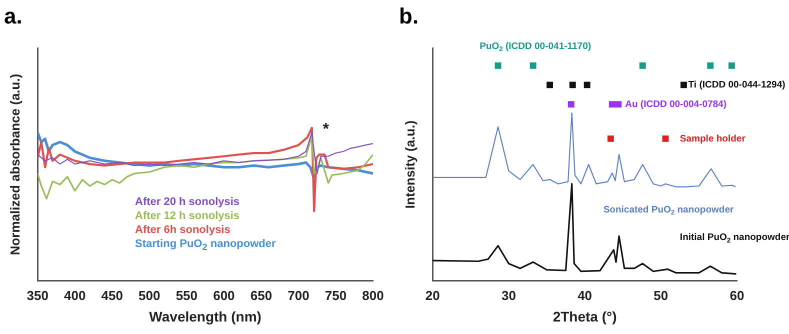  Describe the element at coordinates (13, 15) in the screenshot. I see `chart-title: a.` at that location.